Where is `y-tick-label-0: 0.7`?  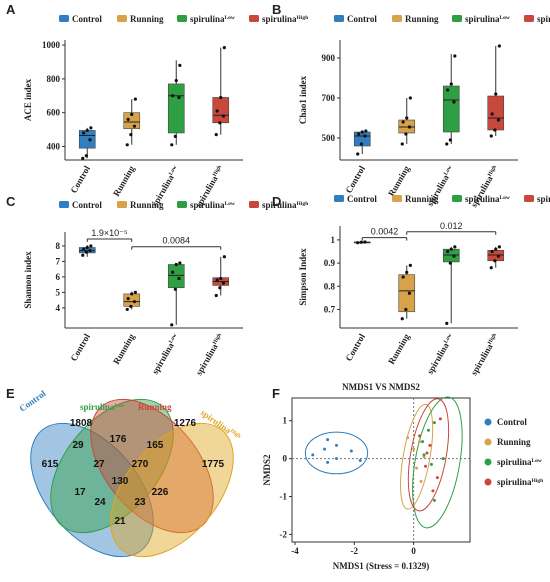
y-tick-label-0: 0.7 is located at coordinates (330, 309).